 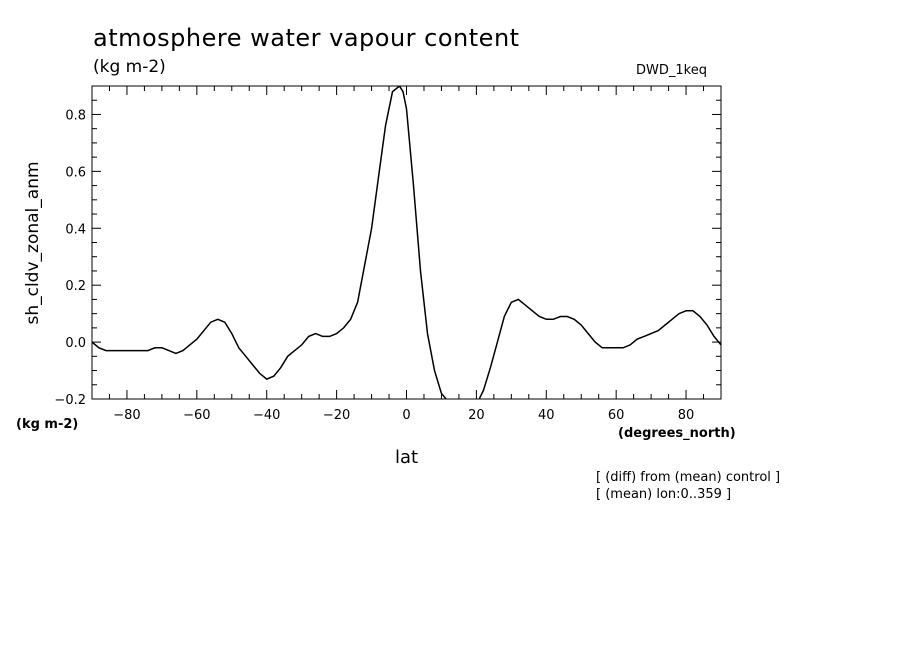 What do you see at coordinates (664, 494) in the screenshot?
I see `note-mean: [ (mean) lon:0..359 ]` at bounding box center [664, 494].